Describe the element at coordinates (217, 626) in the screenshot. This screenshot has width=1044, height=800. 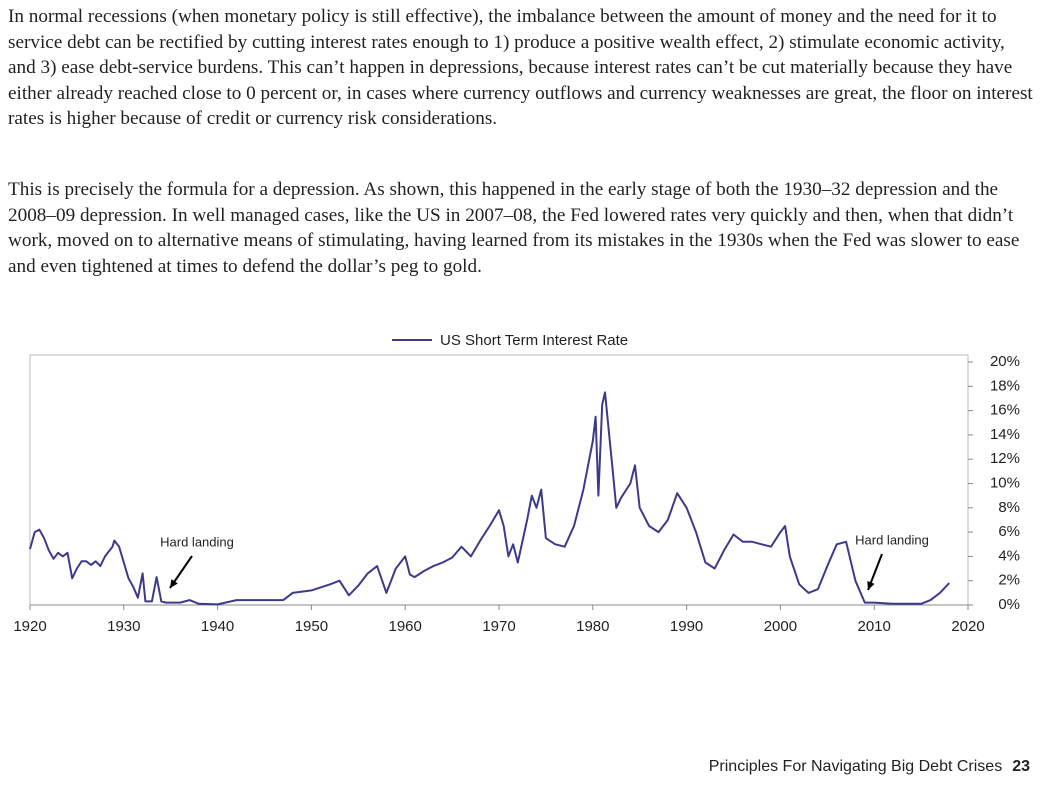
I see `x-tick-label: 1940` at that location.